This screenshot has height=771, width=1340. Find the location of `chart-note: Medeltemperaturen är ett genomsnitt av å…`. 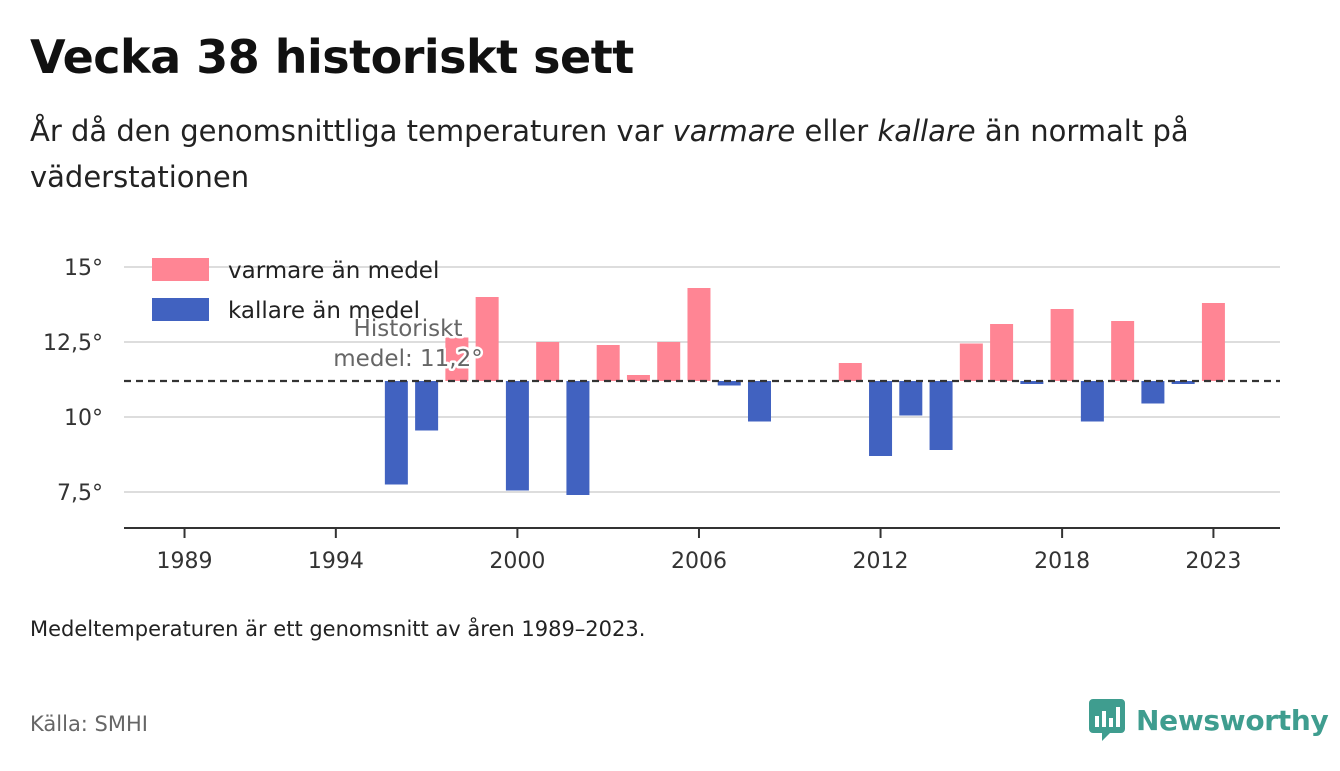

chart-note: Medeltemperaturen är ett genomsnitt av å… is located at coordinates (338, 629).